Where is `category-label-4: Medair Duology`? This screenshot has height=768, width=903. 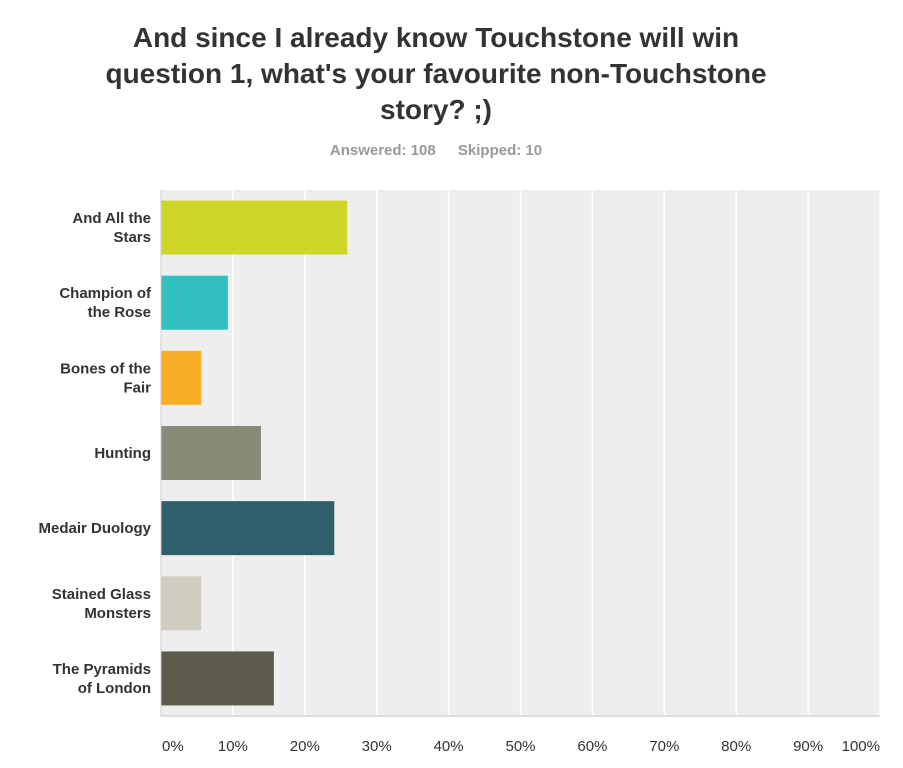
category-label-4: Medair Duology is located at coordinates (94, 528).